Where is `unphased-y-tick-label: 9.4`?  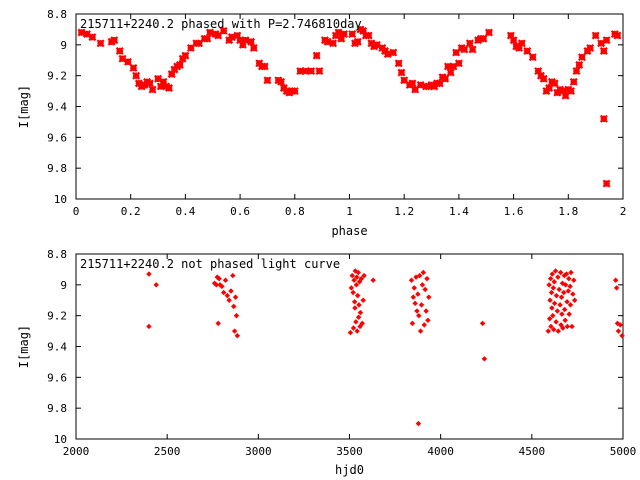 unphased-y-tick-label: 9.4 is located at coordinates (57, 347).